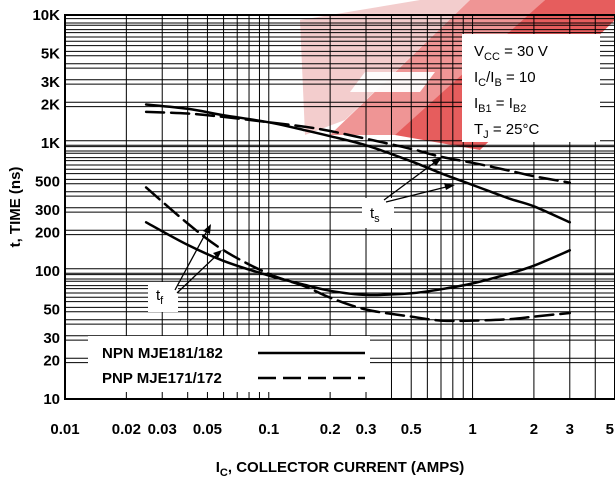 This screenshot has height=479, width=615. I want to click on x-tick-label: 0.01, so click(64, 429).